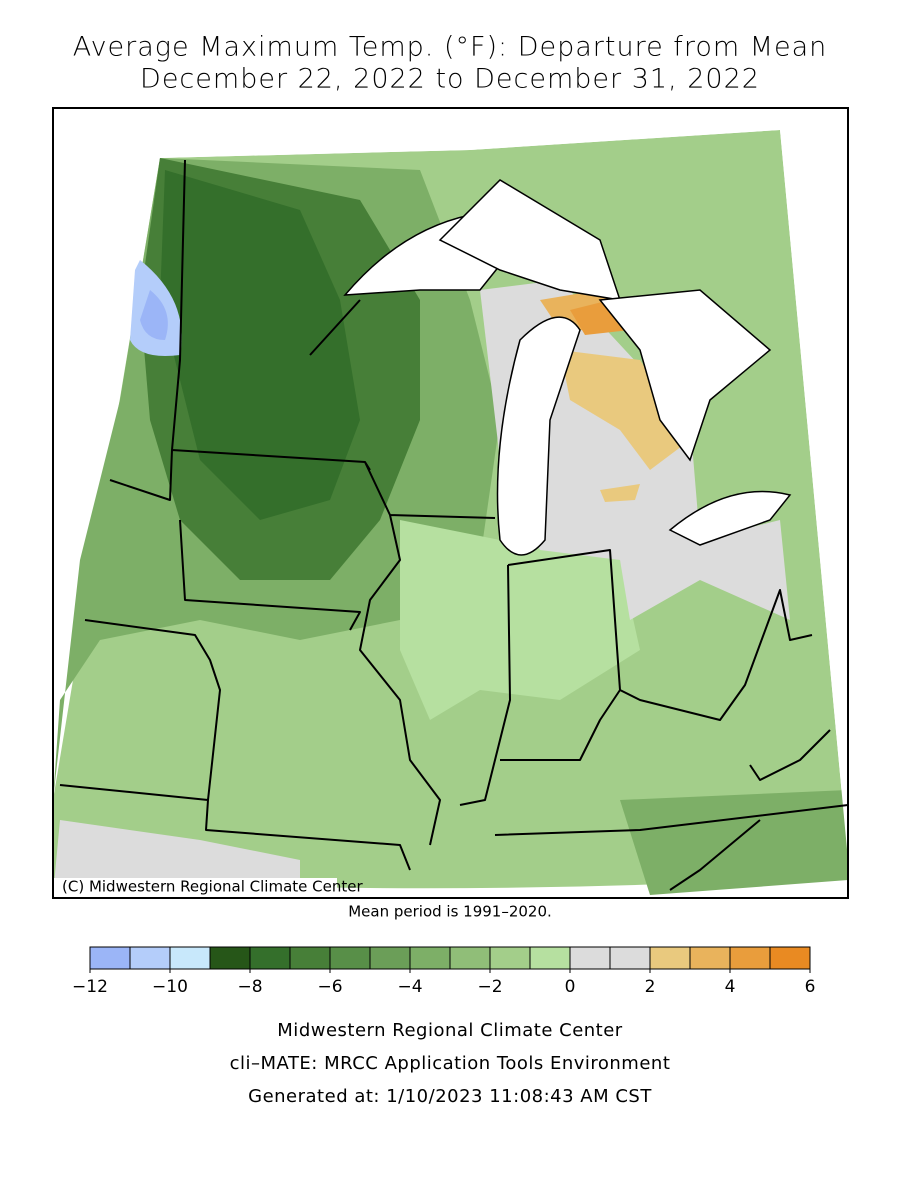 The height and width of the screenshot is (1200, 900). I want to click on tick-label: −12, so click(90, 987).